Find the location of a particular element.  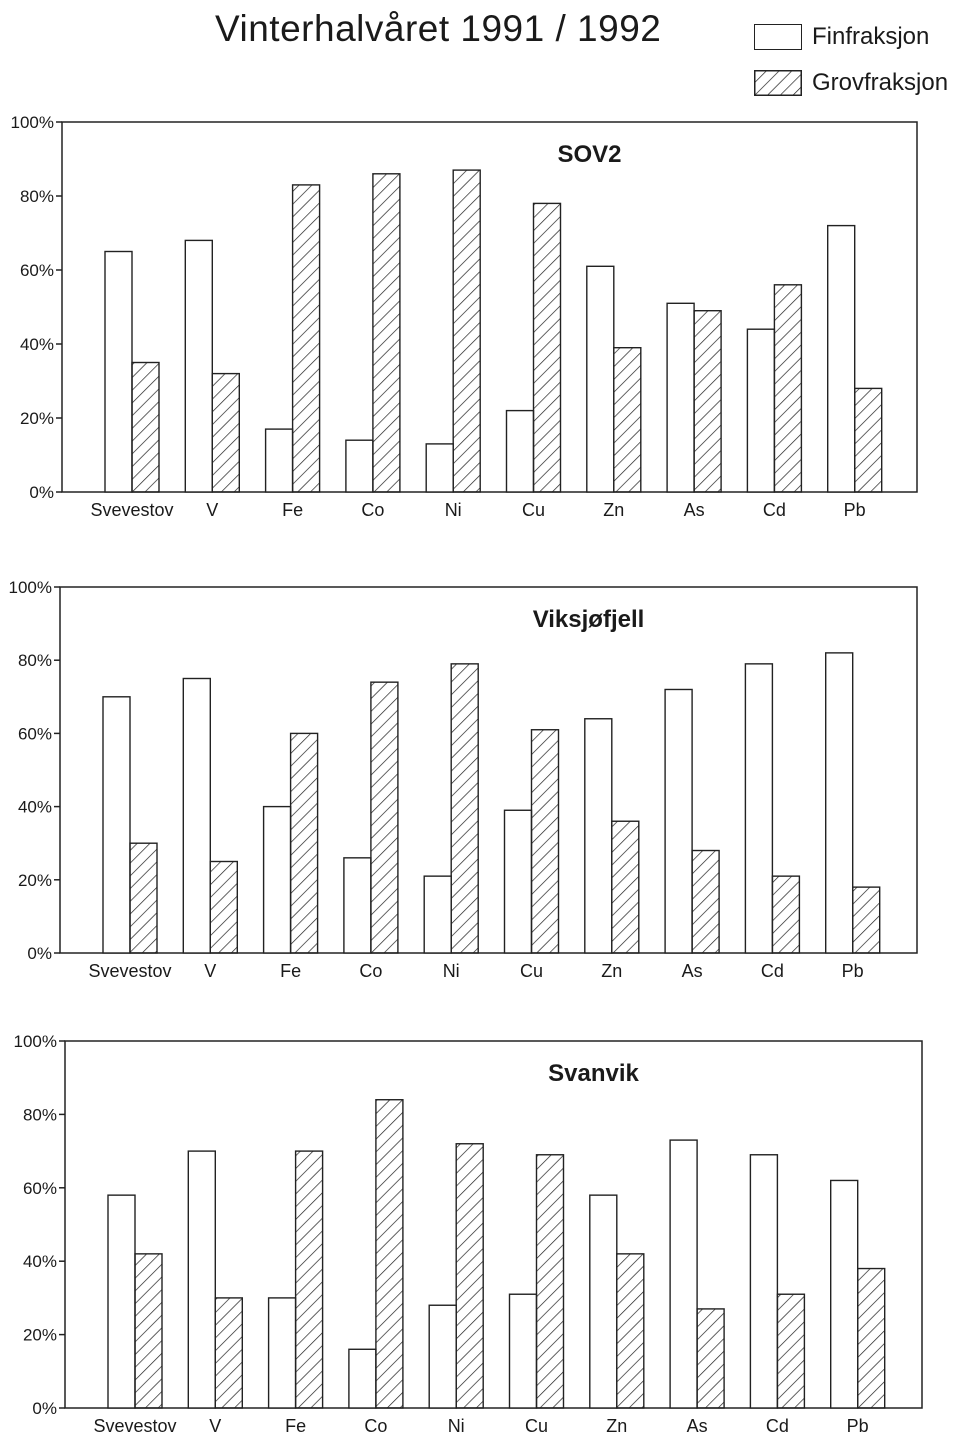

legend-item-coarse: Grovfraksjon is located at coordinates (851, 83).